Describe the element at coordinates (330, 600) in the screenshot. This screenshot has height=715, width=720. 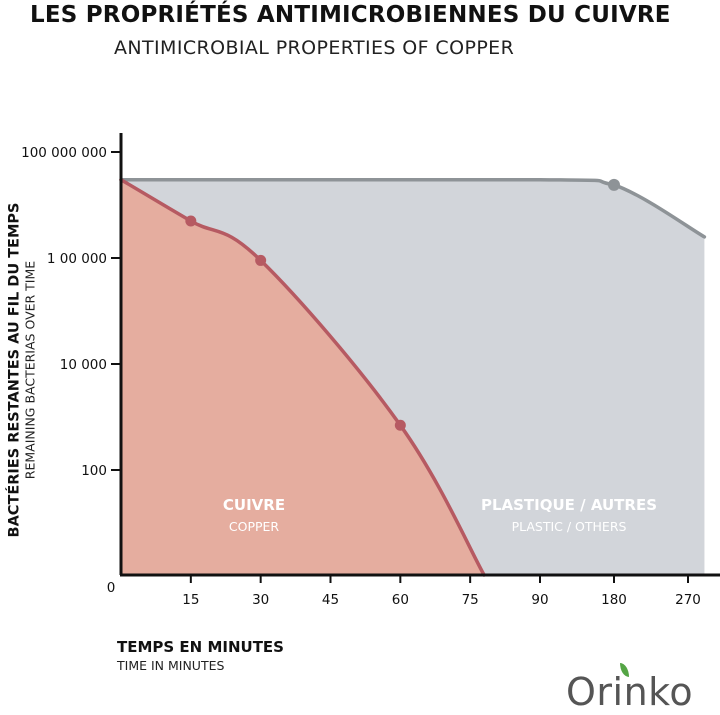
I see `x-tick-label: 45` at that location.